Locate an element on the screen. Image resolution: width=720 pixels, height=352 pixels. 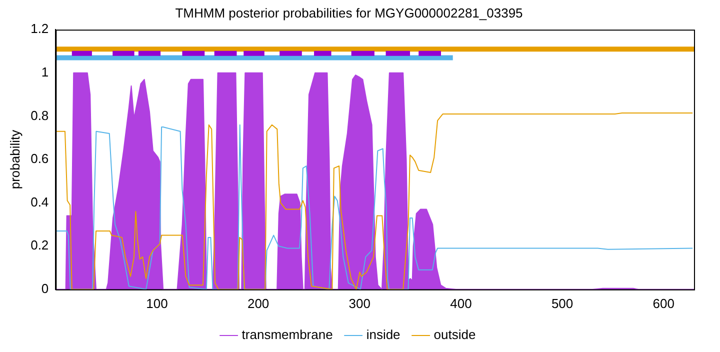
y-tick-label: 0.8 is located at coordinates (39, 115).